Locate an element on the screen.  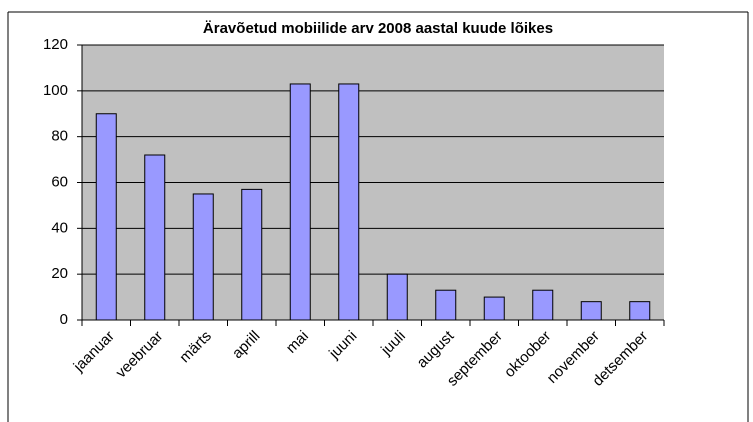
y-tick-label: 100 is located at coordinates (55, 90).